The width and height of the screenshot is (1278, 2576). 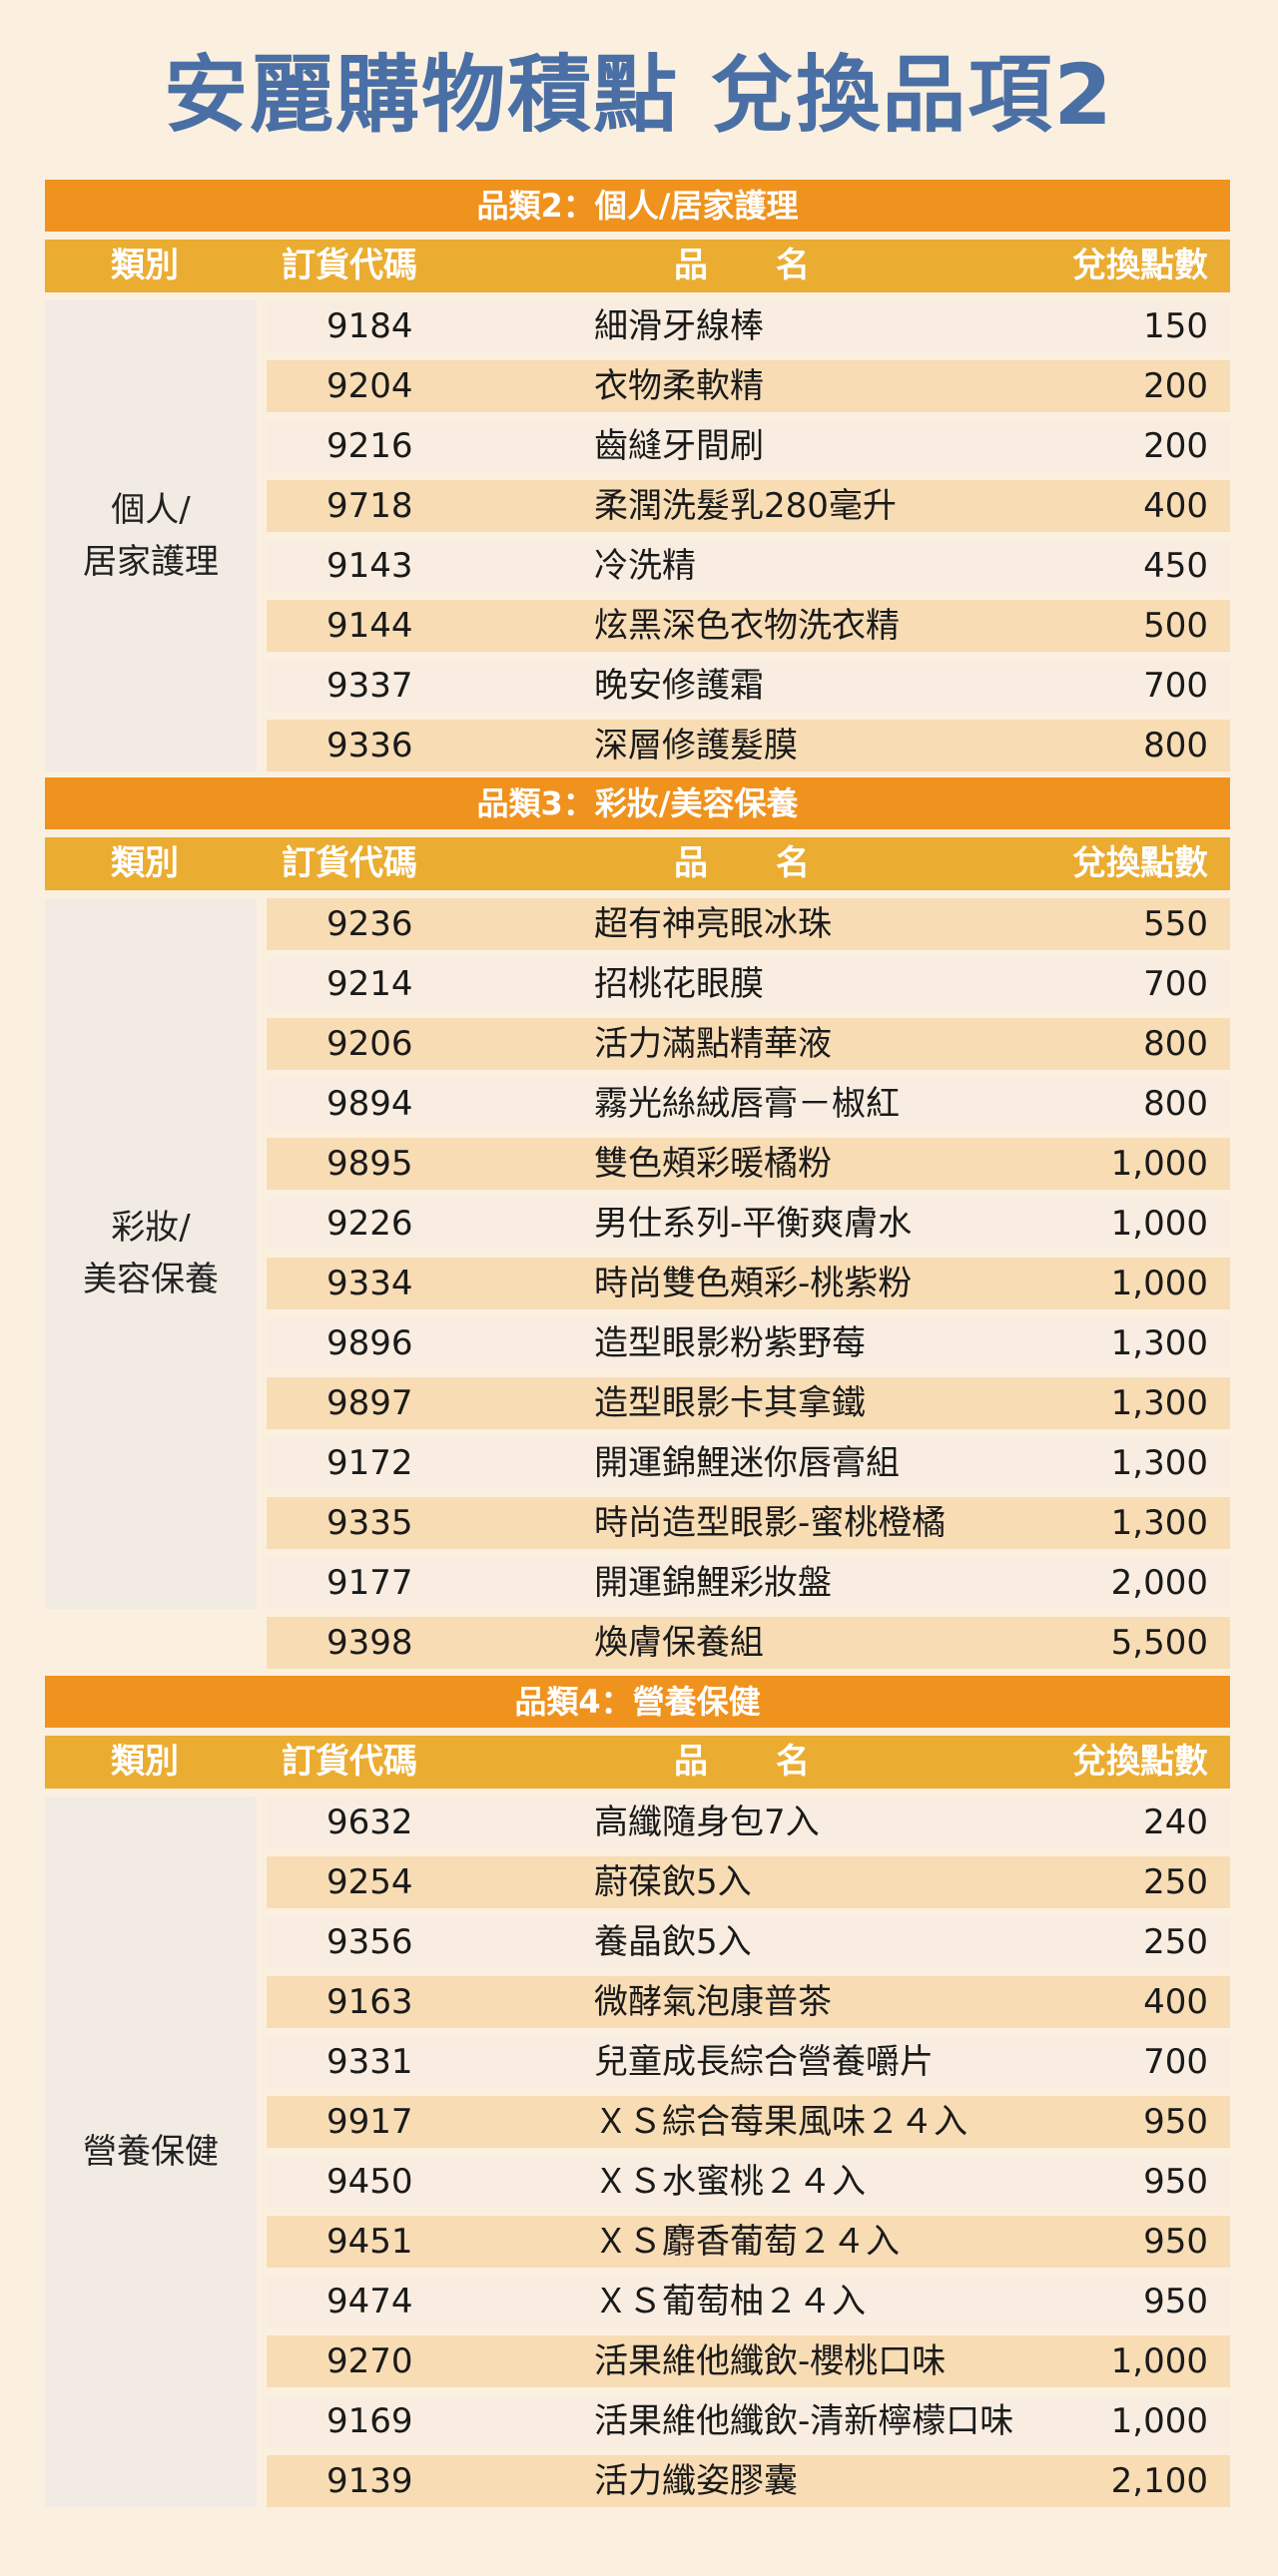 What do you see at coordinates (637, 1702) in the screenshot?
I see `section-header: 品類4：營養保健` at bounding box center [637, 1702].